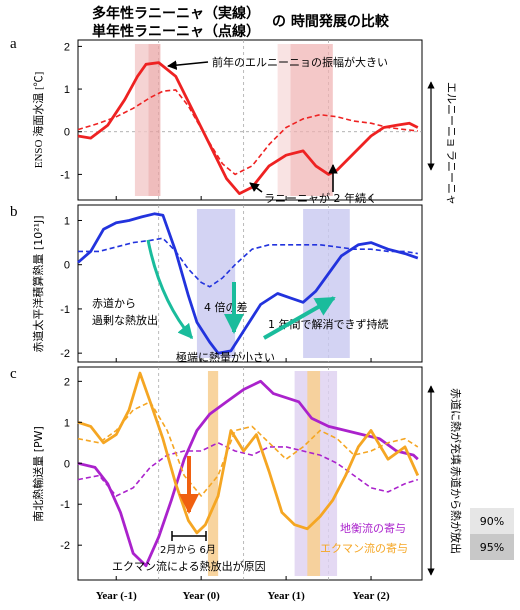  Describe the element at coordinates (114, 303) in the screenshot. I see `annotation-from-equator: 赤道から` at that location.